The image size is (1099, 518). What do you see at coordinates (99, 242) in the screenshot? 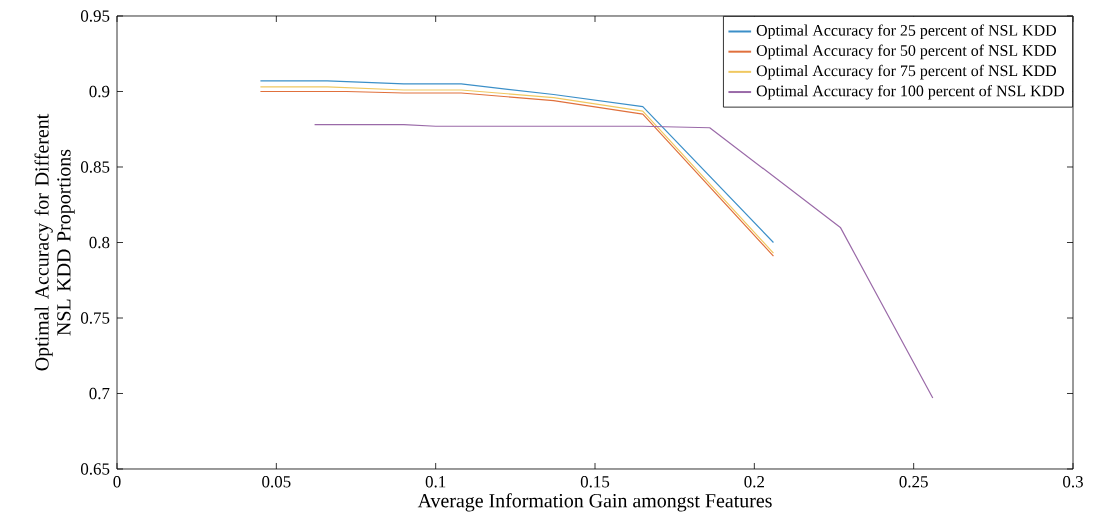
I see `y-tick-label: 0.8` at bounding box center [99, 242].